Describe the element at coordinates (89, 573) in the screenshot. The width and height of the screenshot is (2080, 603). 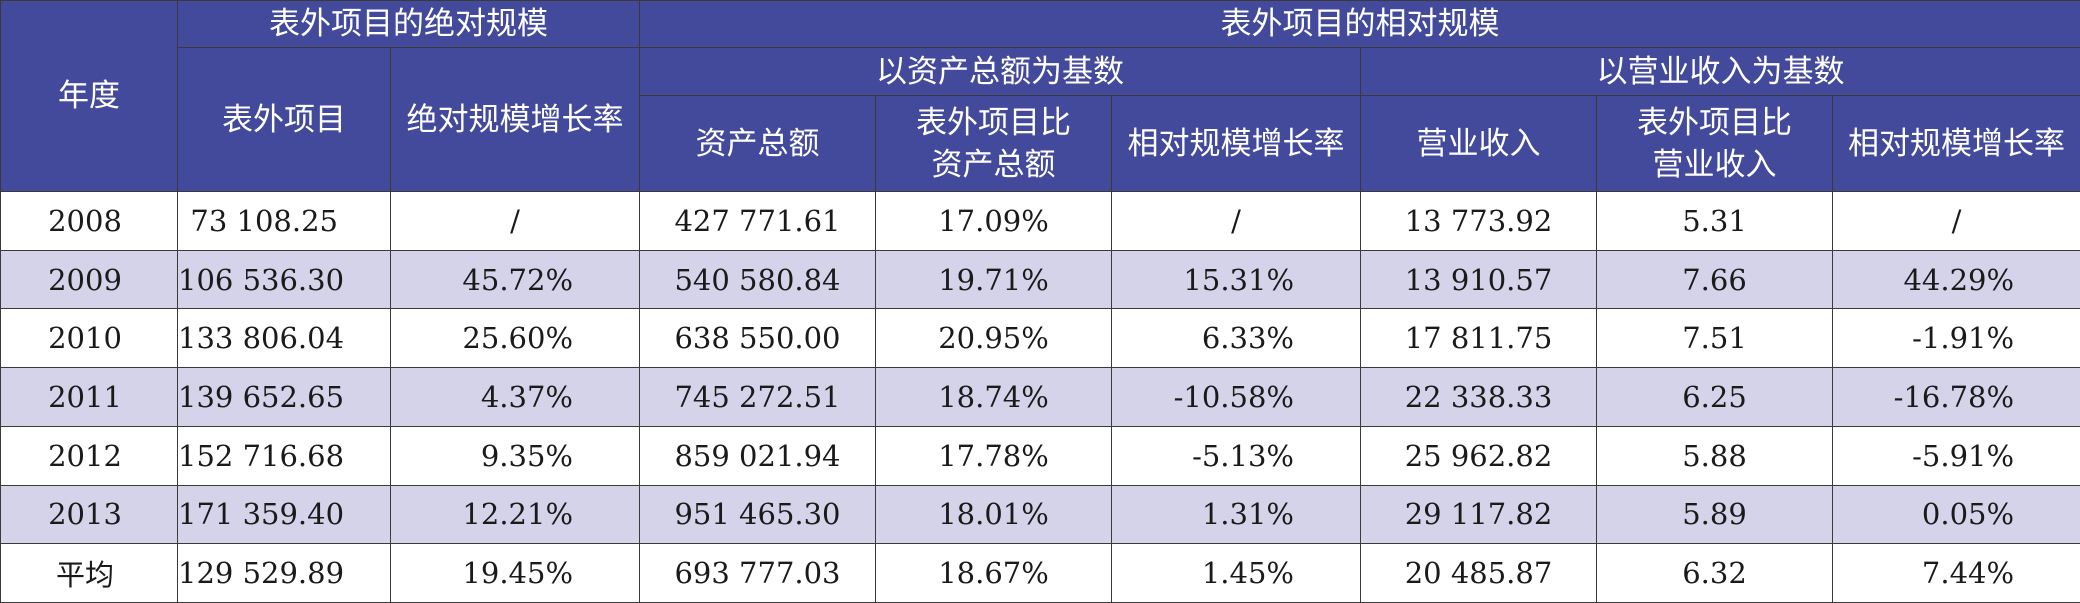
I see `cell-year: 平均` at that location.